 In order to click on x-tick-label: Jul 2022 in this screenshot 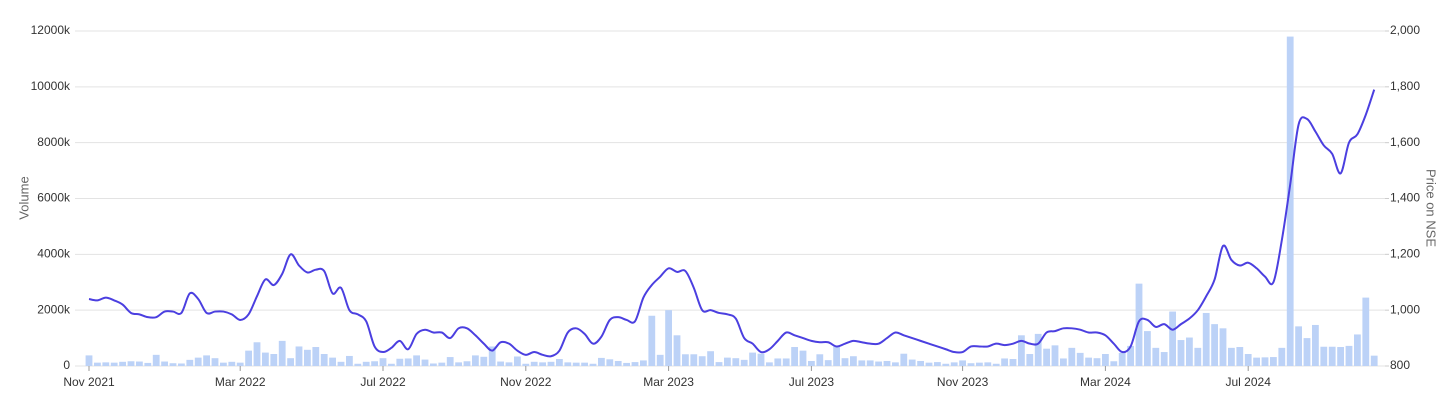, I will do `click(383, 382)`.